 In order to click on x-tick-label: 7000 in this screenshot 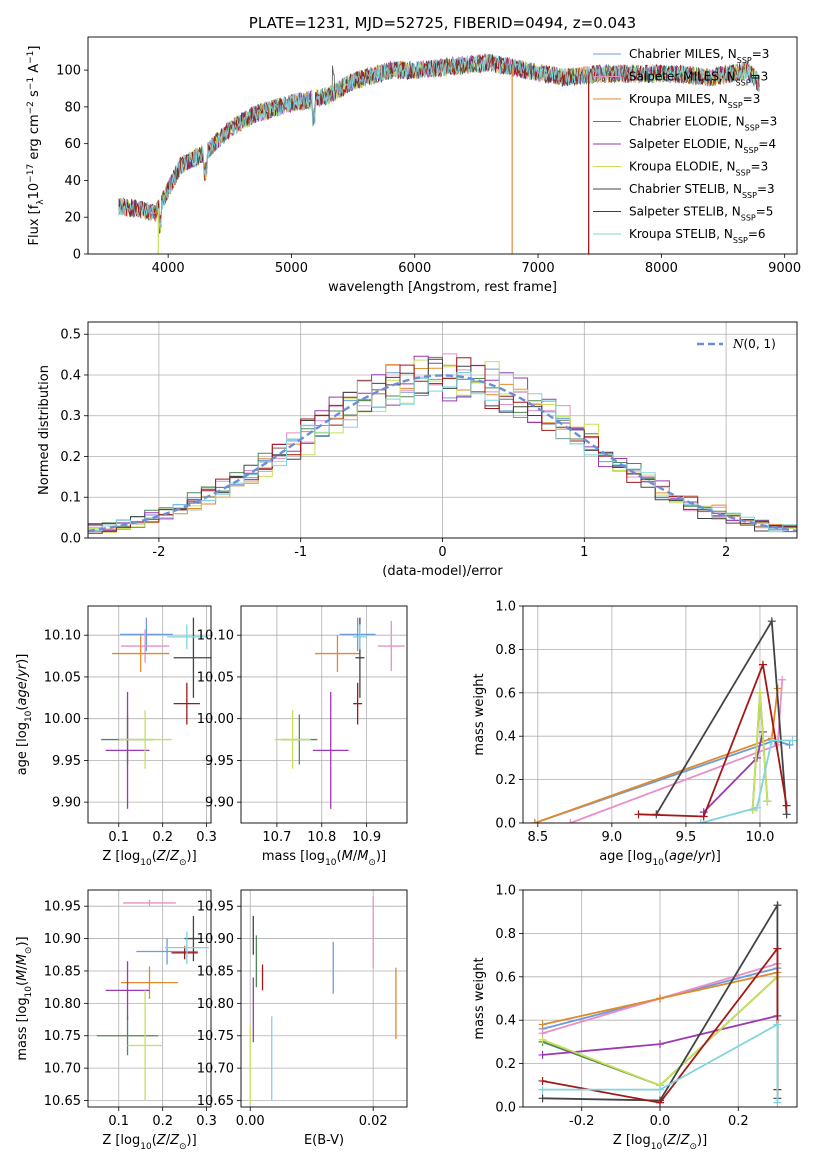, I will do `click(538, 268)`.